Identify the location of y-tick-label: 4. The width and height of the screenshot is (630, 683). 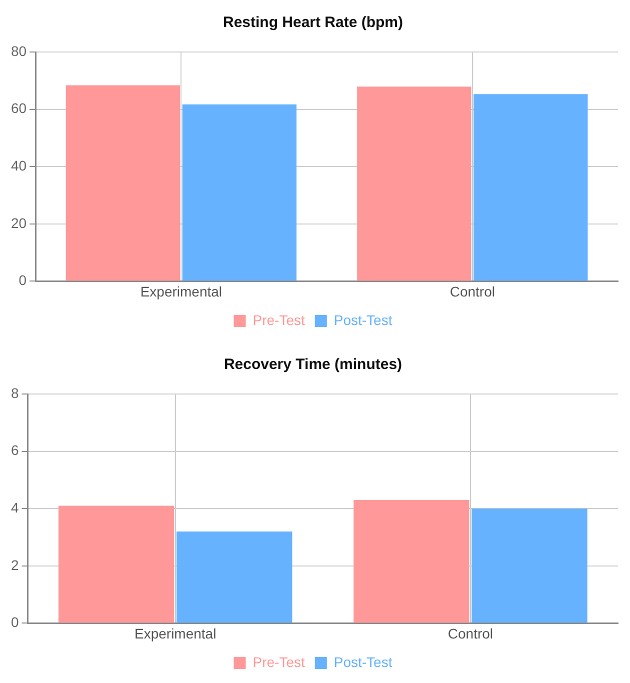
(14, 507).